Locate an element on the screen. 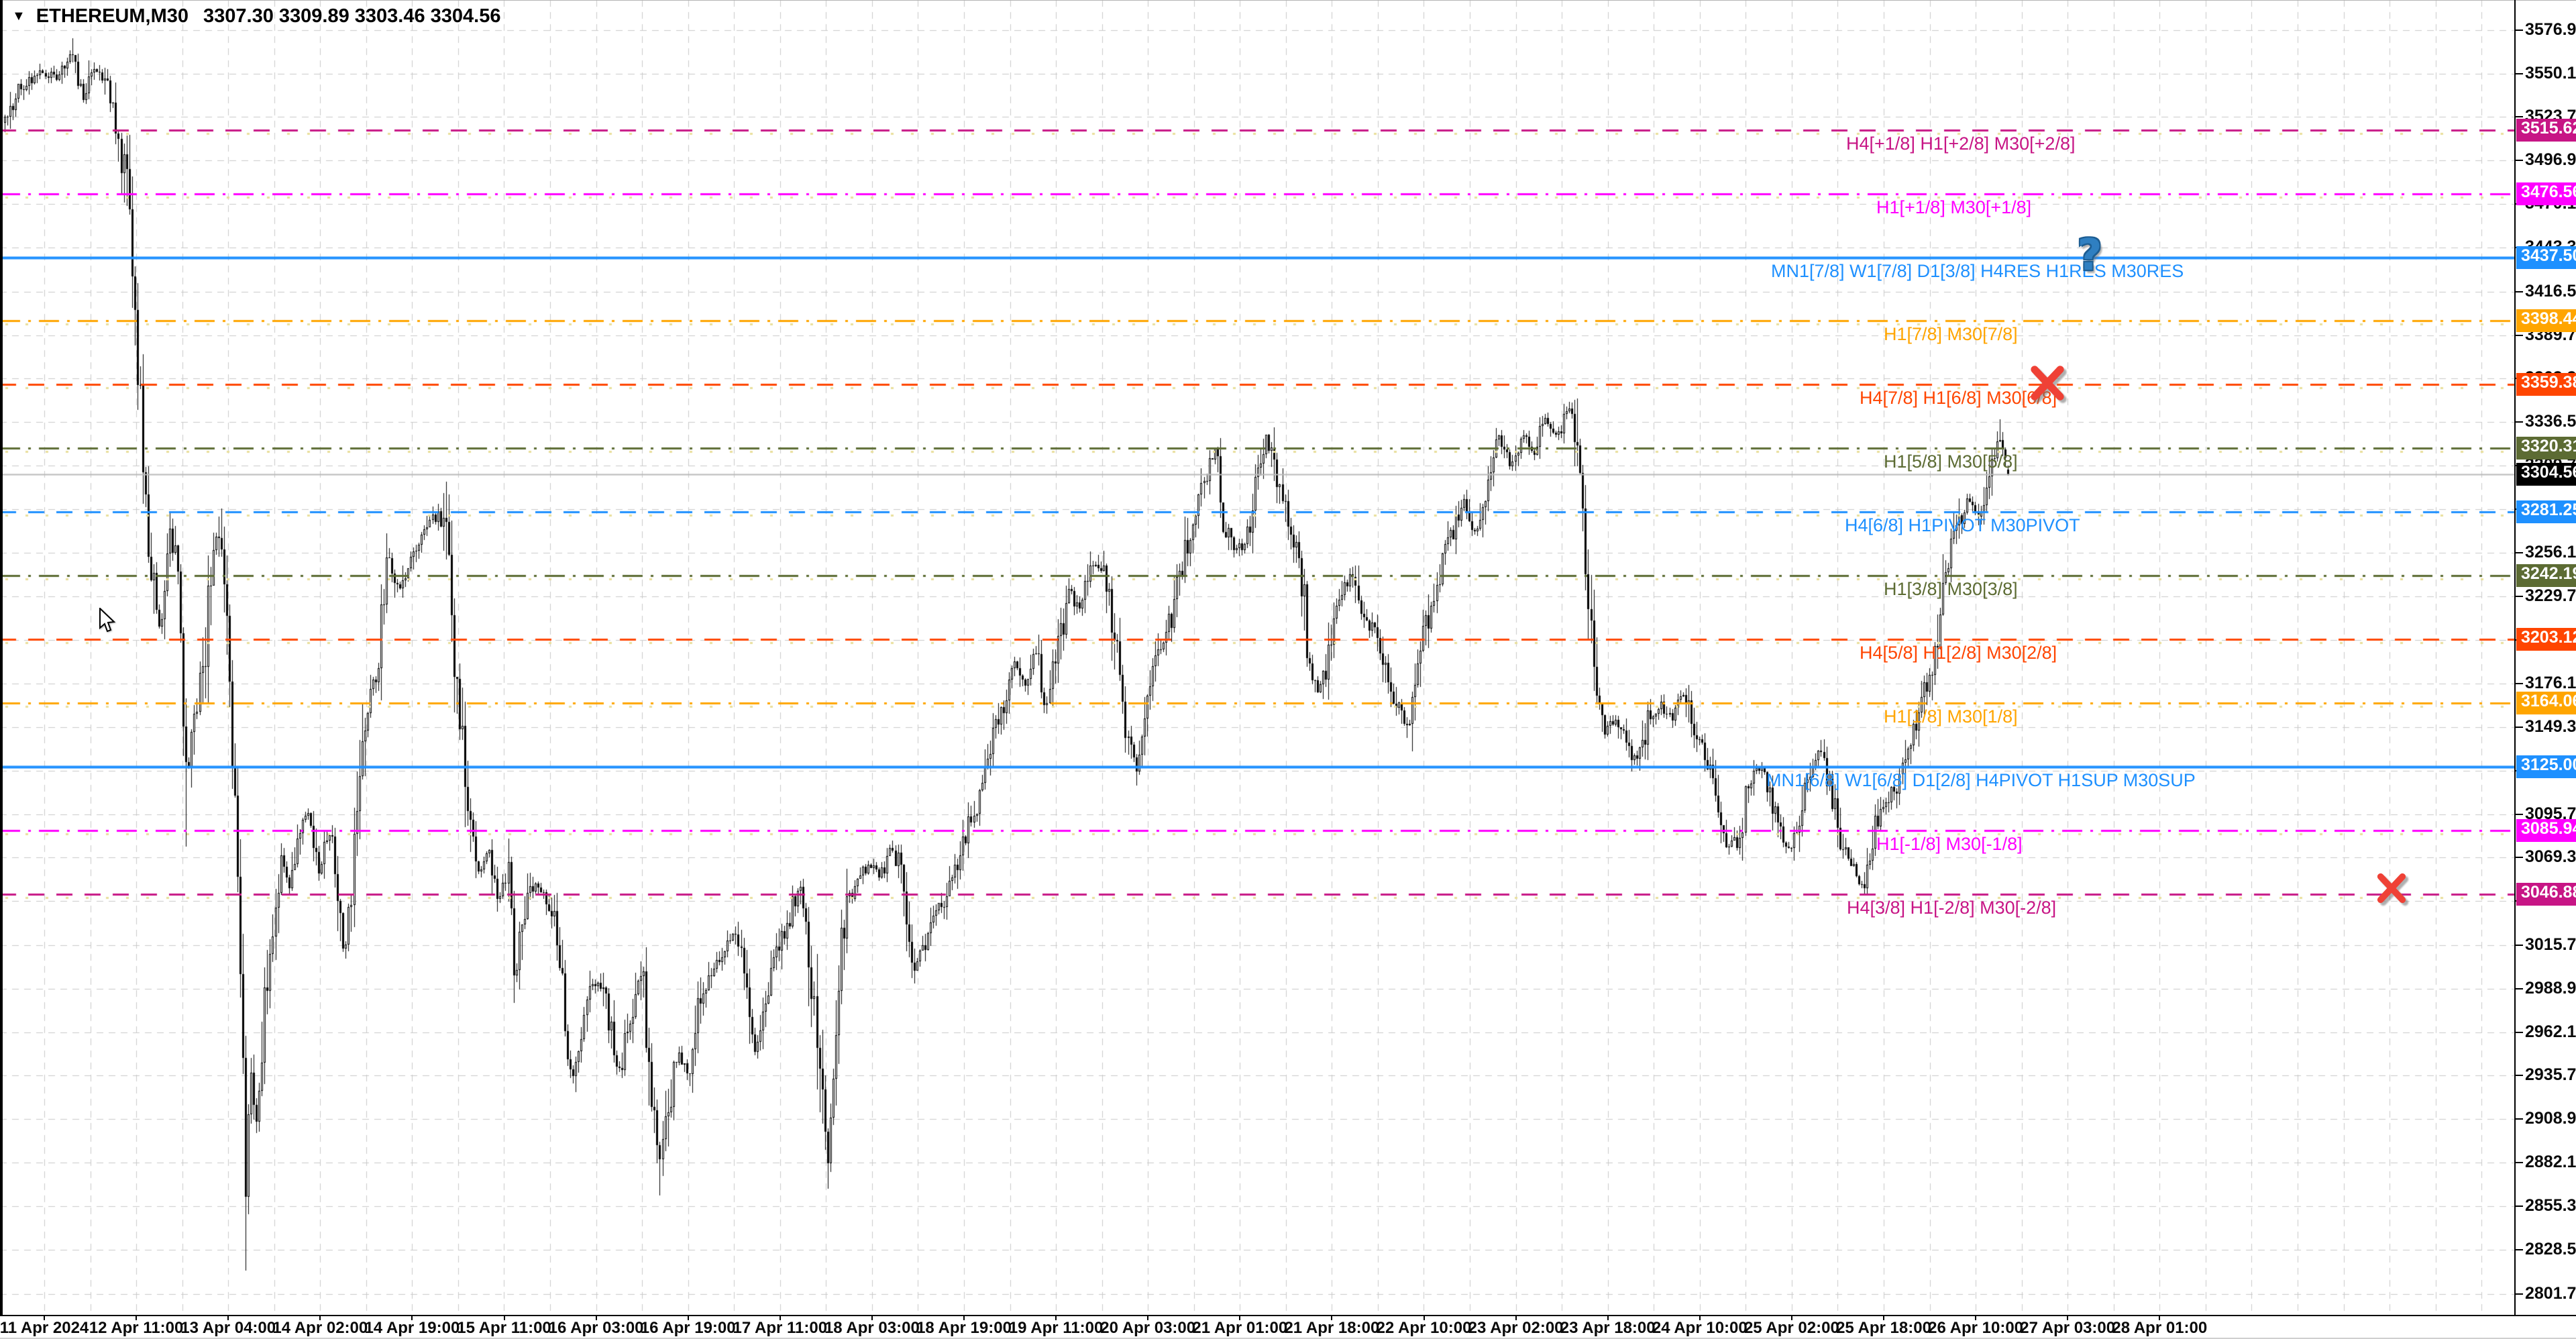 The height and width of the screenshot is (1339, 2576). time-axis-label: 15 Apr 11:00 is located at coordinates (504, 1328).